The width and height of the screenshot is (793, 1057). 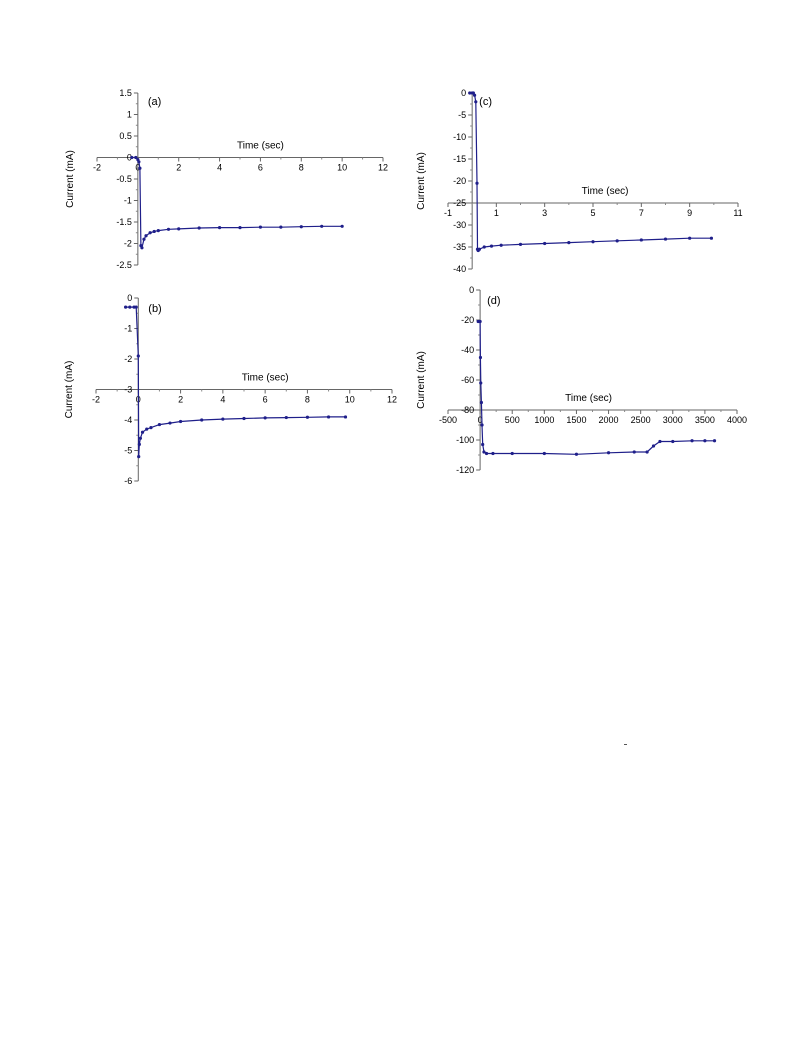 I want to click on x-tick-label: -500, so click(x=448, y=420).